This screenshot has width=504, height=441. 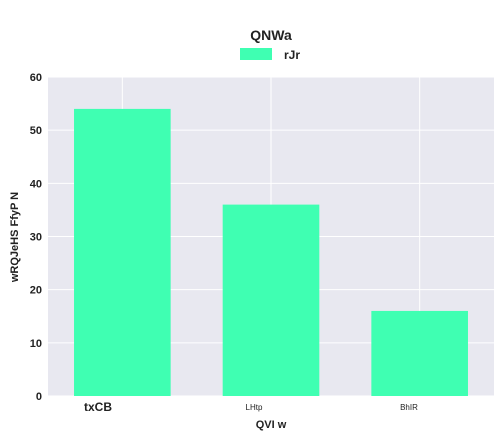 What do you see at coordinates (15, 237) in the screenshot?
I see `y-axis-label: wRQJeHS FfyP N` at bounding box center [15, 237].